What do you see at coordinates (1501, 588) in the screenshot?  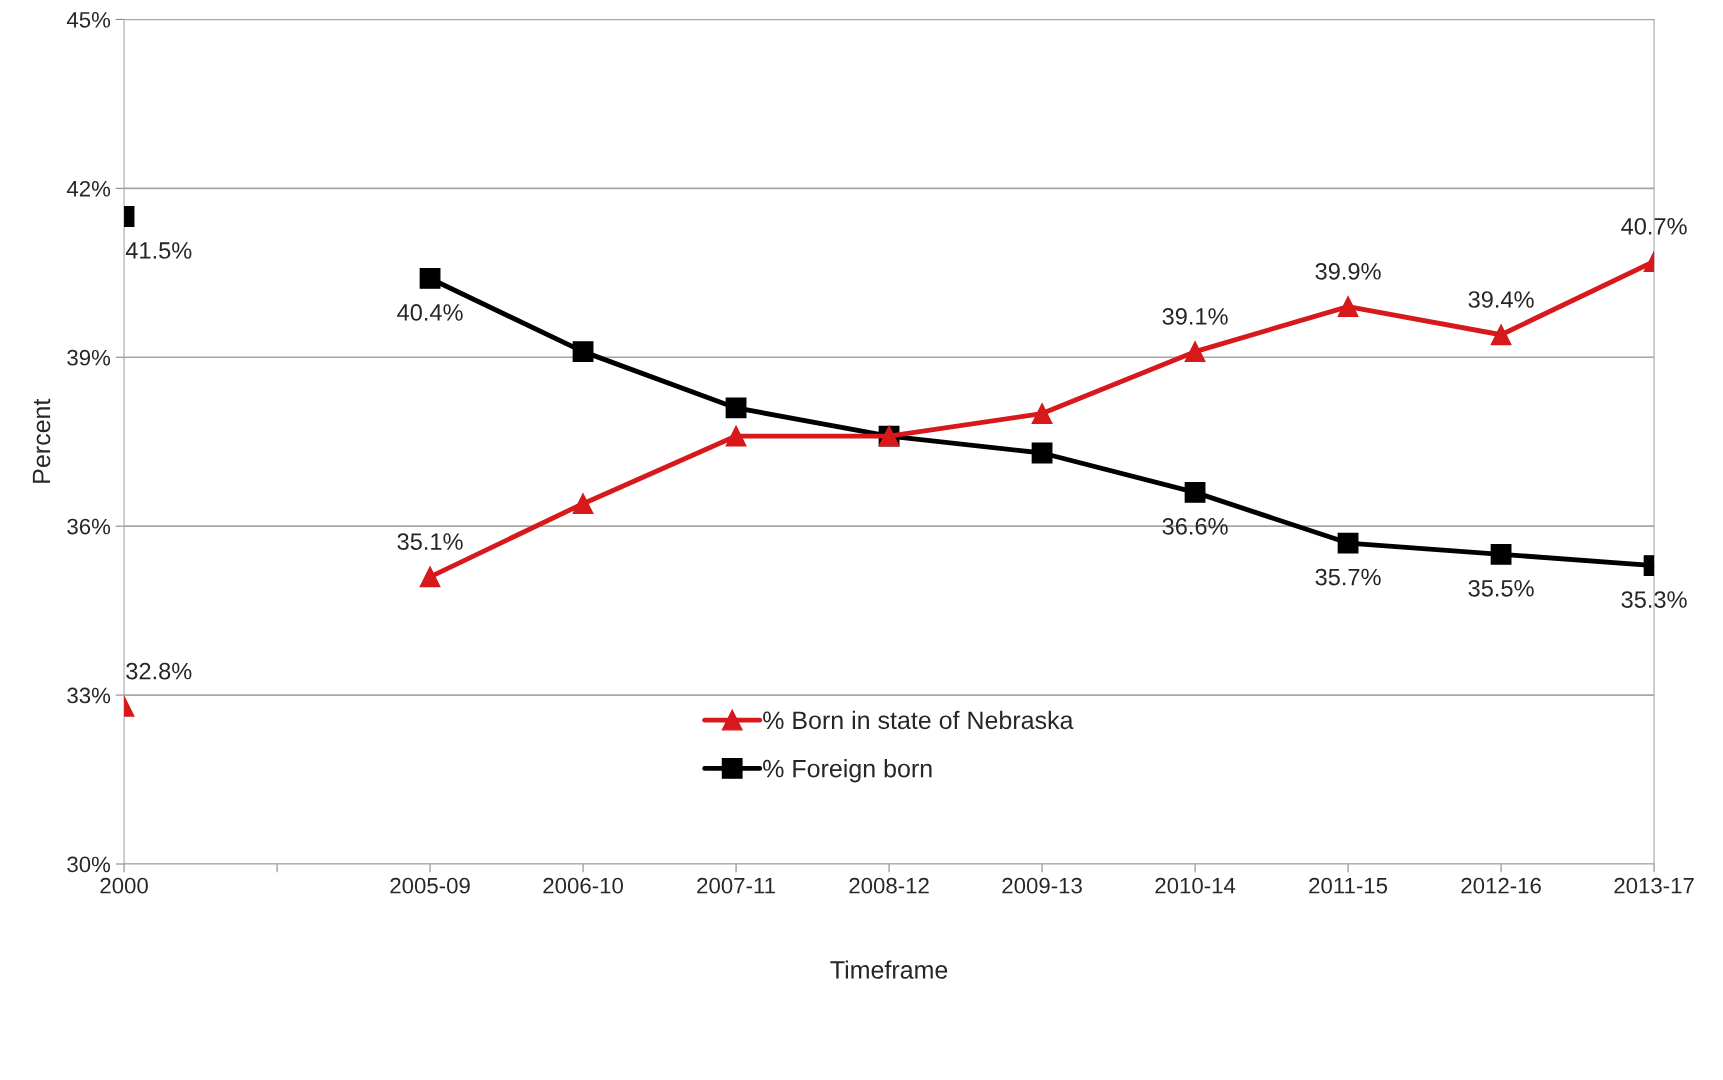 I see `data-label: 35.5%` at bounding box center [1501, 588].